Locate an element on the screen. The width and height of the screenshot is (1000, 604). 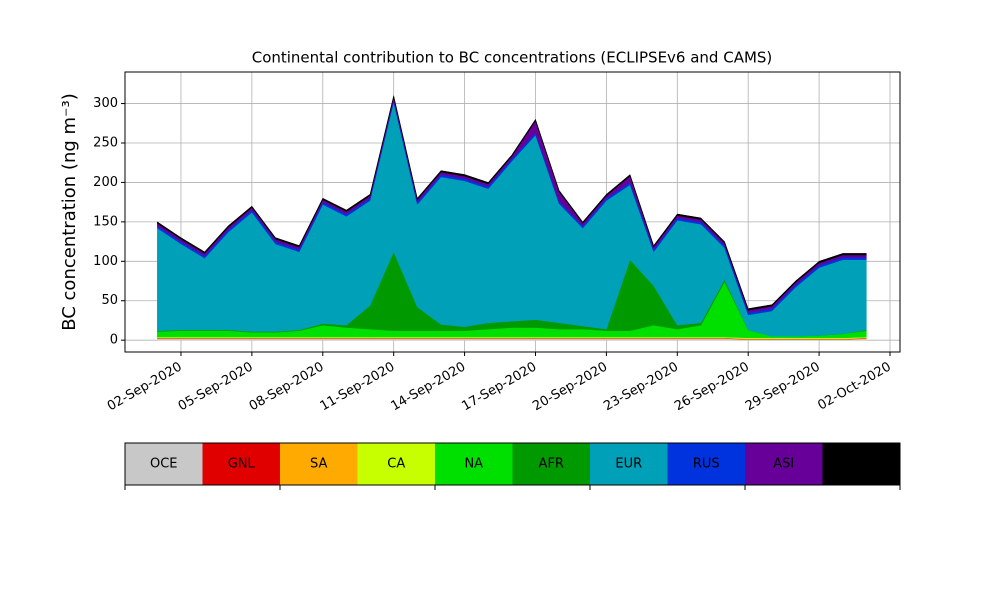
legend-label: AUS is located at coordinates (861, 464).